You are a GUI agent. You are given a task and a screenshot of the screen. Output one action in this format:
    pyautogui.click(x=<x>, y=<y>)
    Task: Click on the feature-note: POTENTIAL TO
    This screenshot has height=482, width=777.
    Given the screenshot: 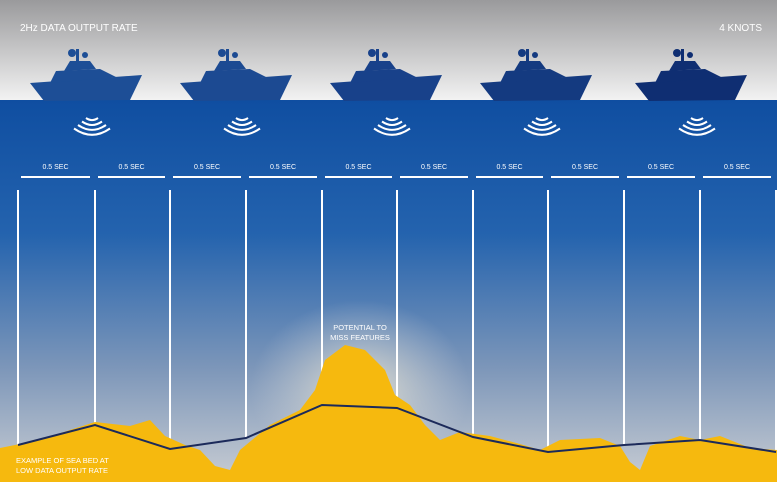 What is the action you would take?
    pyautogui.click(x=360, y=327)
    